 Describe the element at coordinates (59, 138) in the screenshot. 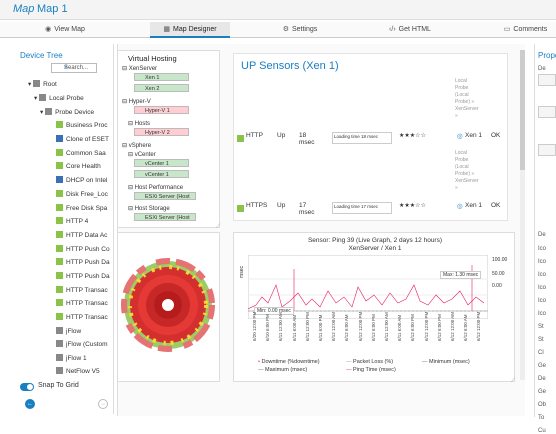

I see `sensor-paused-icon` at that location.